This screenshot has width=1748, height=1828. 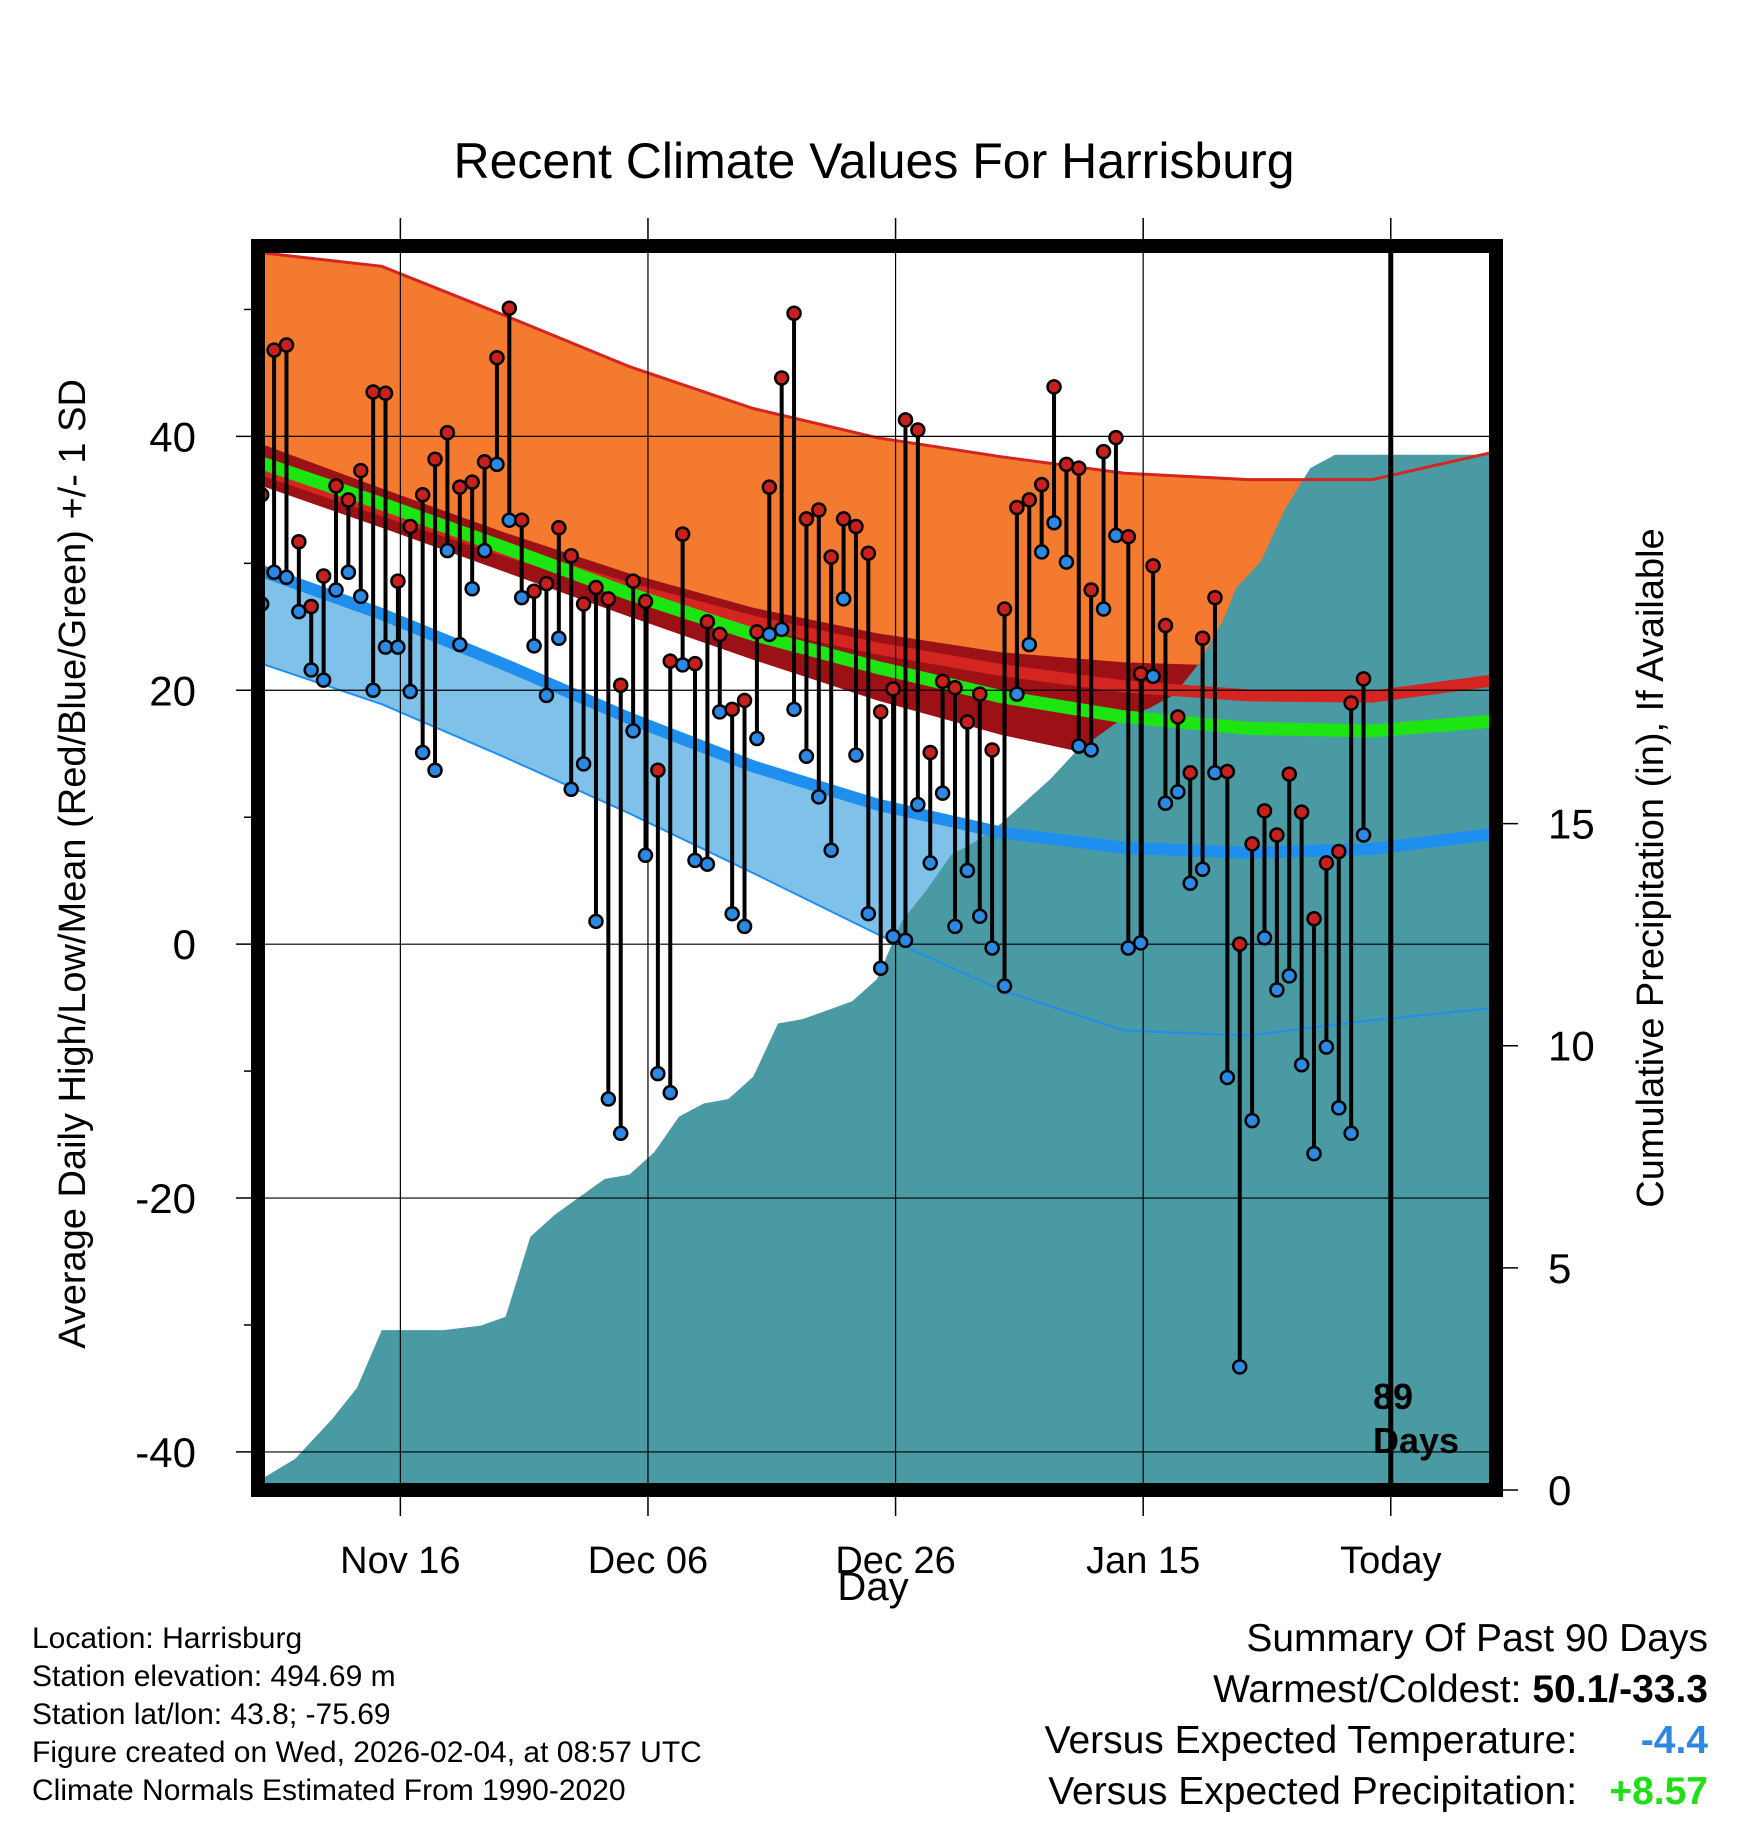 I want to click on info-location: Location: Harrisburg, so click(x=167, y=1638).